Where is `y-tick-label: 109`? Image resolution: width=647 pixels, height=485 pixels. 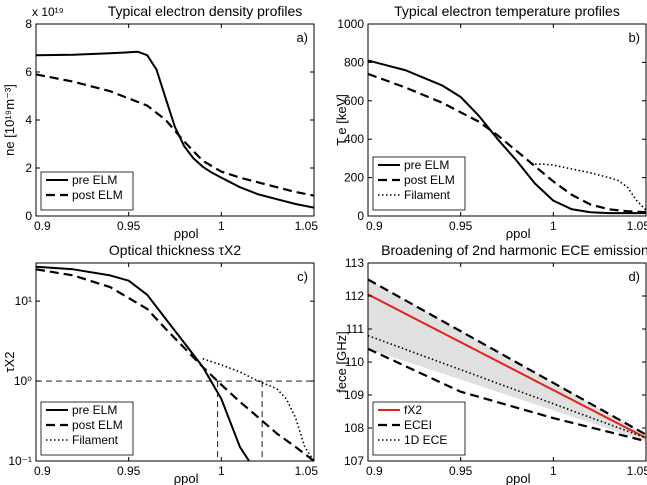
y-tick-label: 109 is located at coordinates (354, 395).